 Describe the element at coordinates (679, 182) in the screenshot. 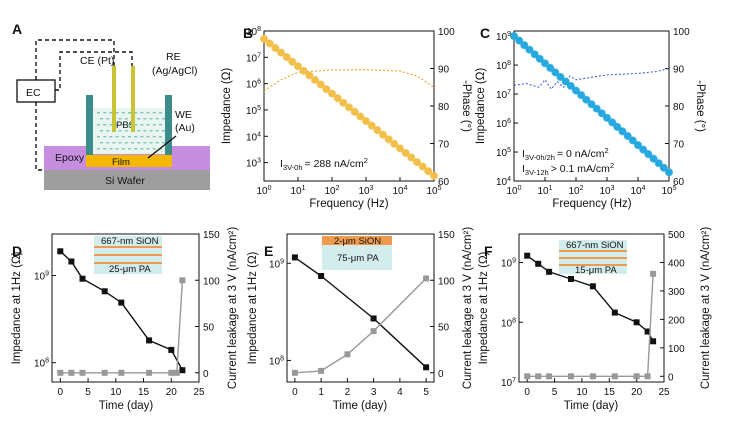

I see `y2-tick-label: 60` at that location.